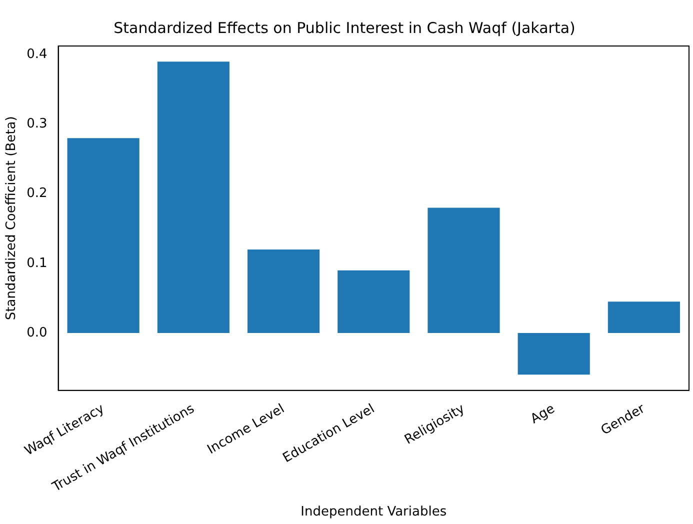 The width and height of the screenshot is (693, 524). What do you see at coordinates (37, 194) in the screenshot?
I see `y-tick-label: 0.2` at bounding box center [37, 194].